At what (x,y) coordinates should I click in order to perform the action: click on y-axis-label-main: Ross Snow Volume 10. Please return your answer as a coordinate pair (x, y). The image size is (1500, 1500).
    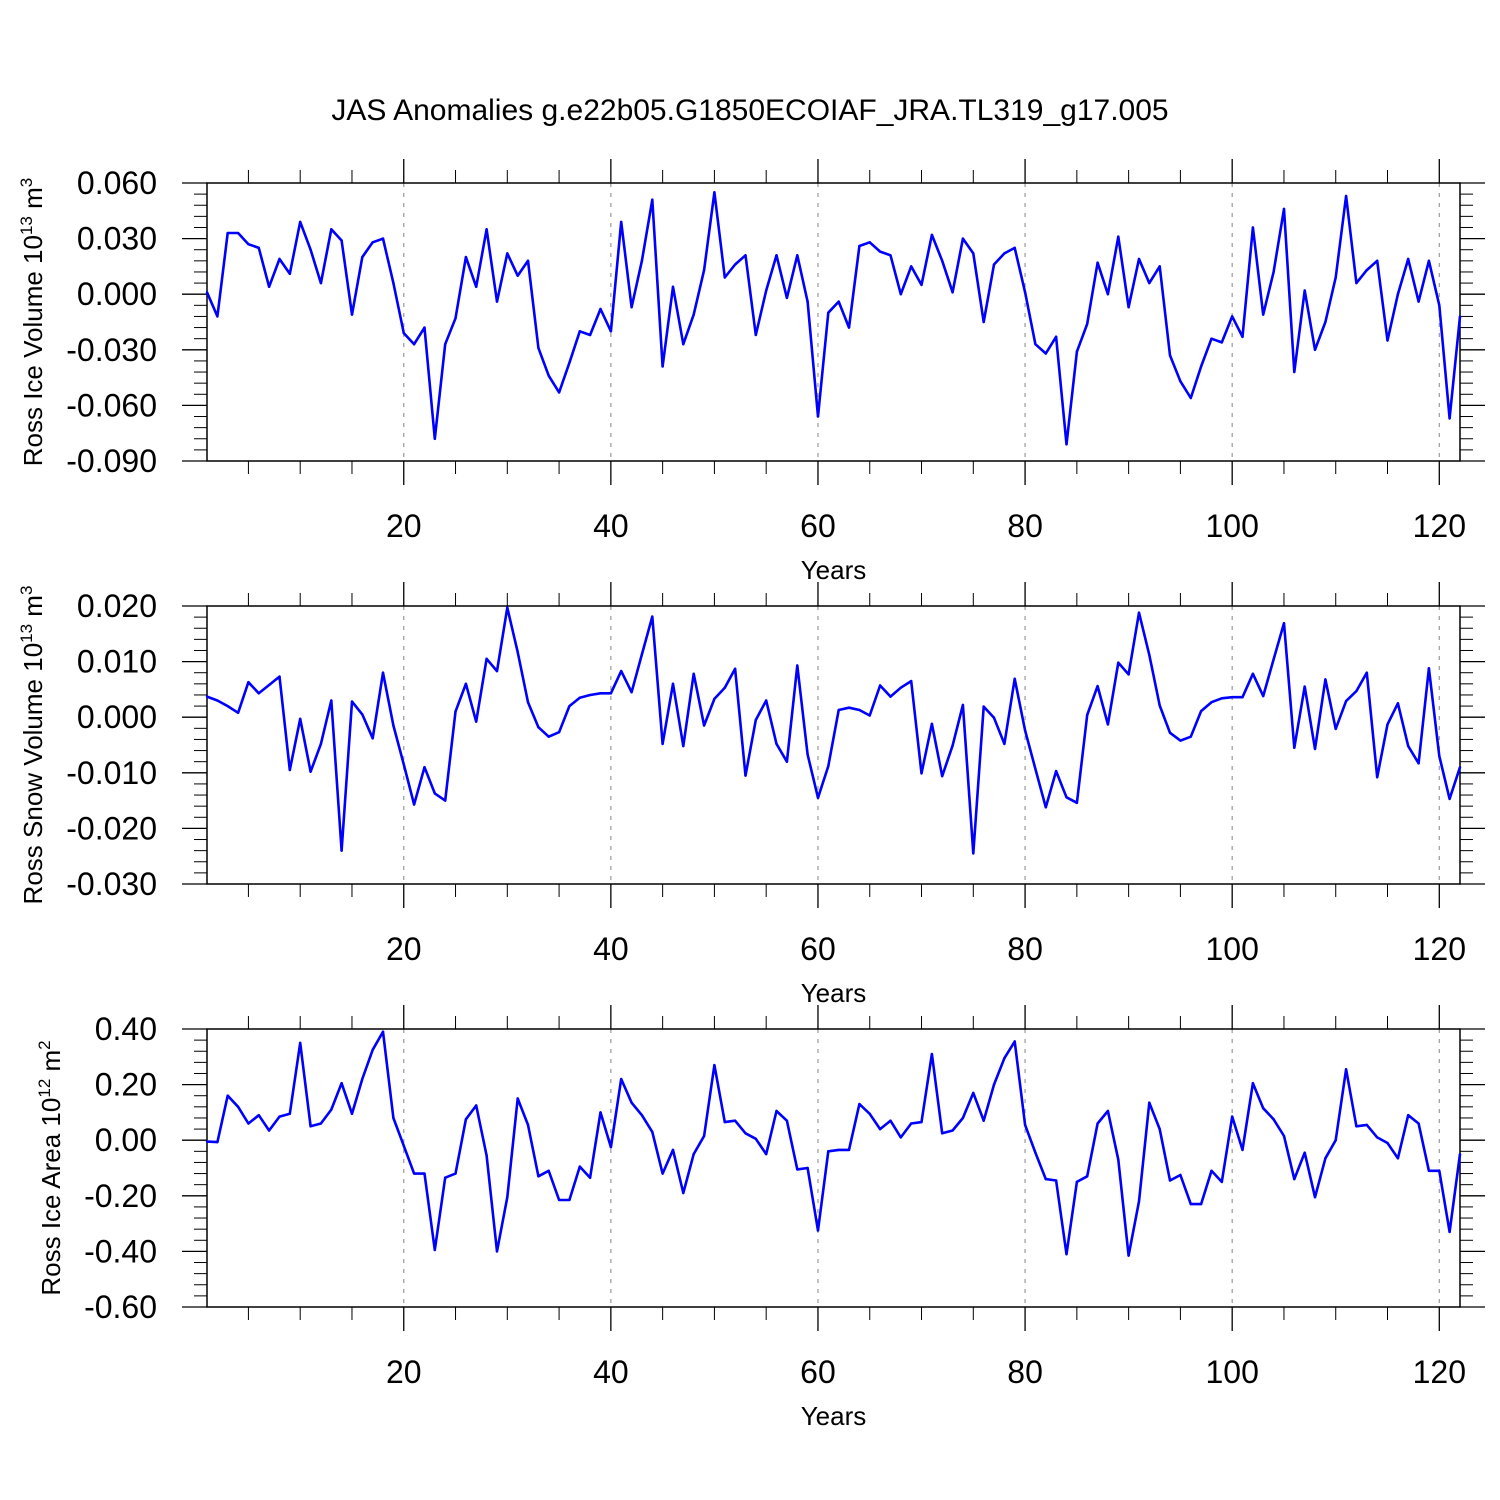
    Looking at the image, I should click on (33, 774).